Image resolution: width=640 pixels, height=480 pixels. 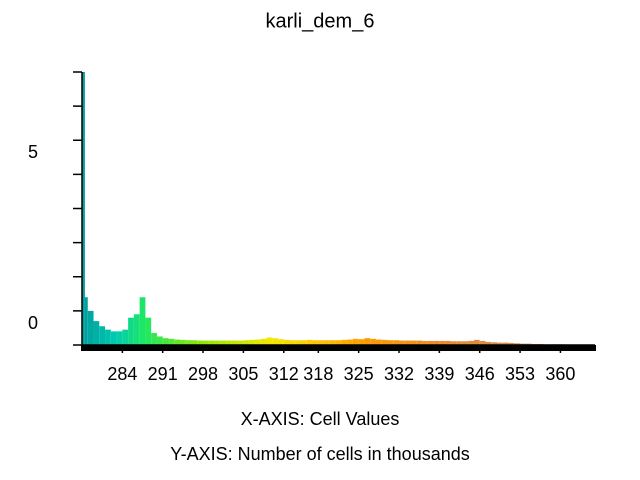 What do you see at coordinates (439, 374) in the screenshot?
I see `x-tick-label: 339` at bounding box center [439, 374].